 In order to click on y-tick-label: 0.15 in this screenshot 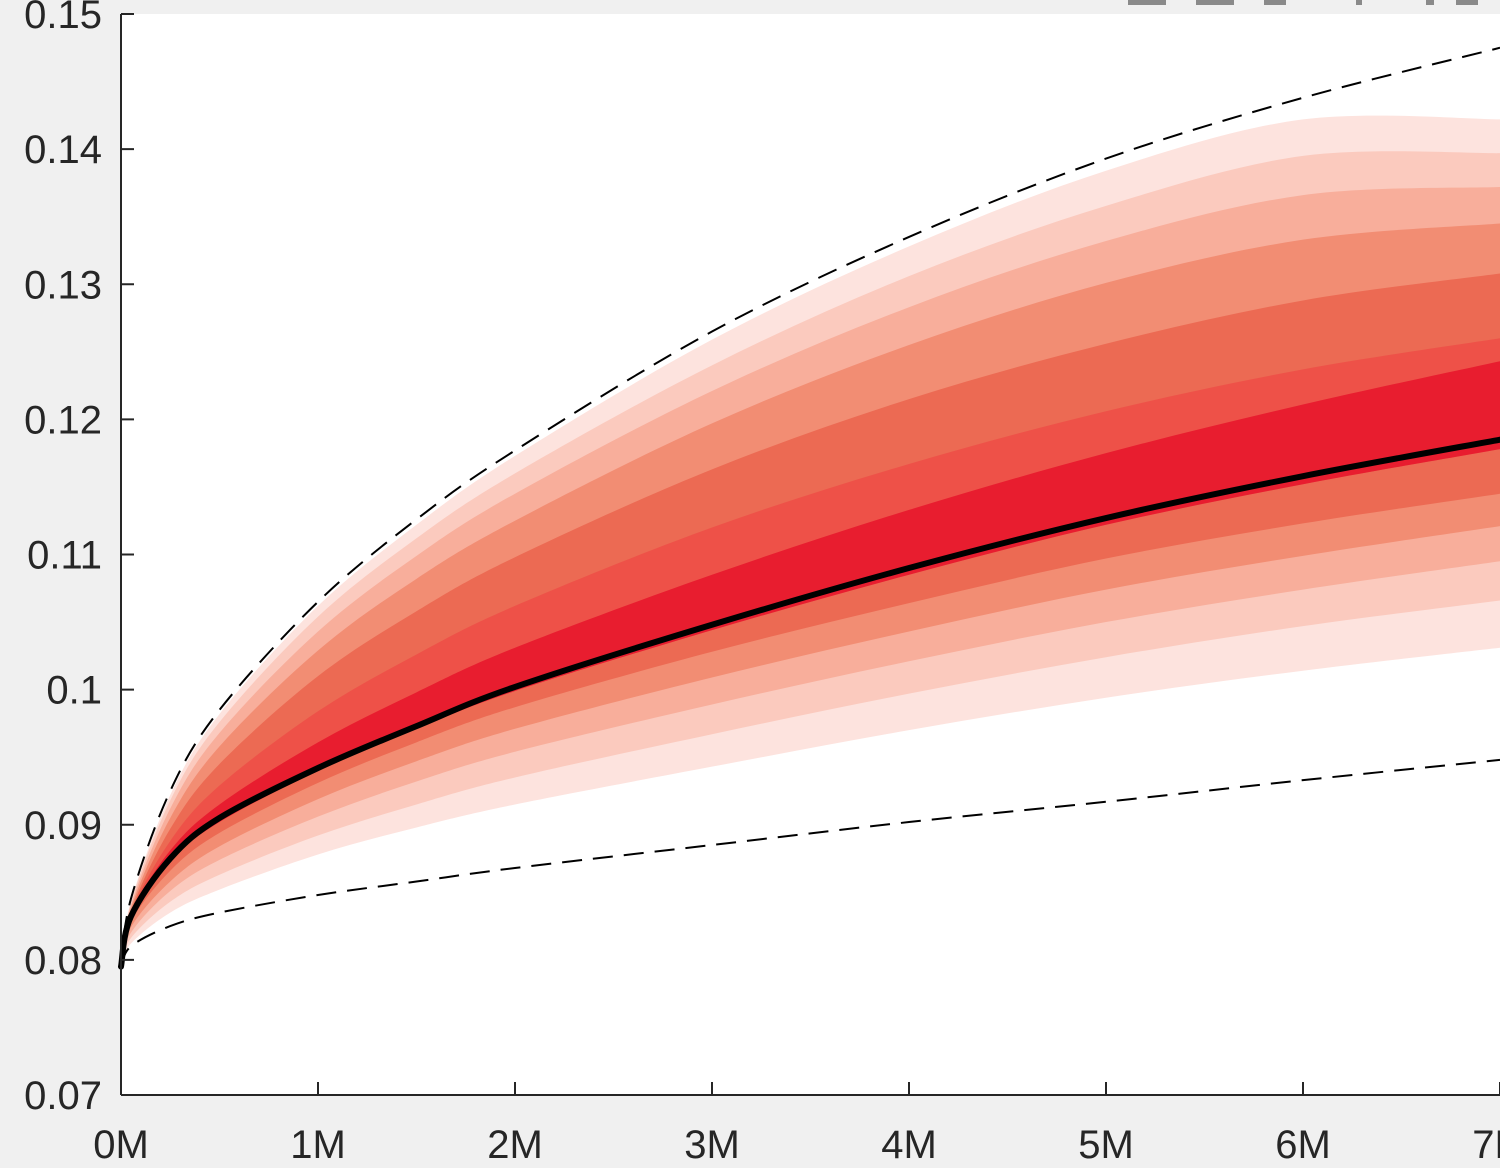, I will do `click(63, 18)`.